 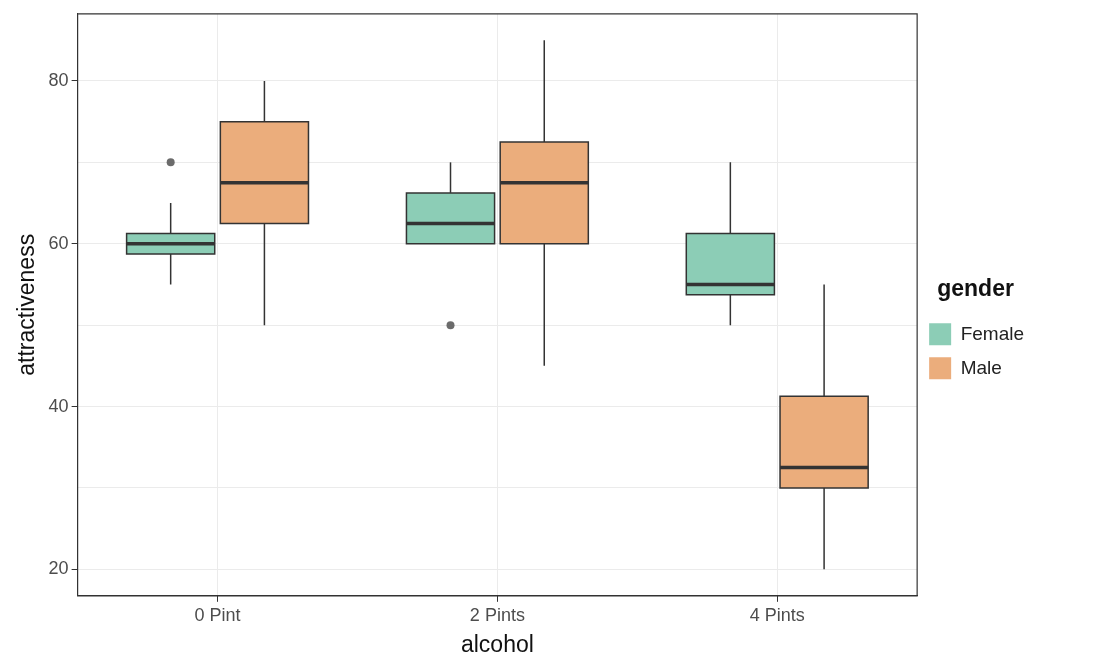 What do you see at coordinates (58, 79) in the screenshot?
I see `y-tick-label: 80` at bounding box center [58, 79].